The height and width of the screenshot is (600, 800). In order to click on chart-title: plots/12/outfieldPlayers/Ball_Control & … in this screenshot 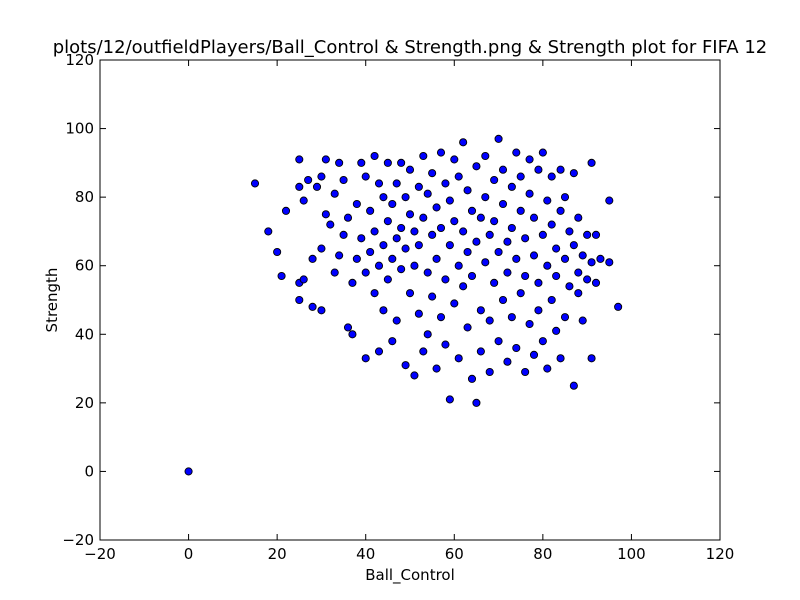, I will do `click(410, 47)`.